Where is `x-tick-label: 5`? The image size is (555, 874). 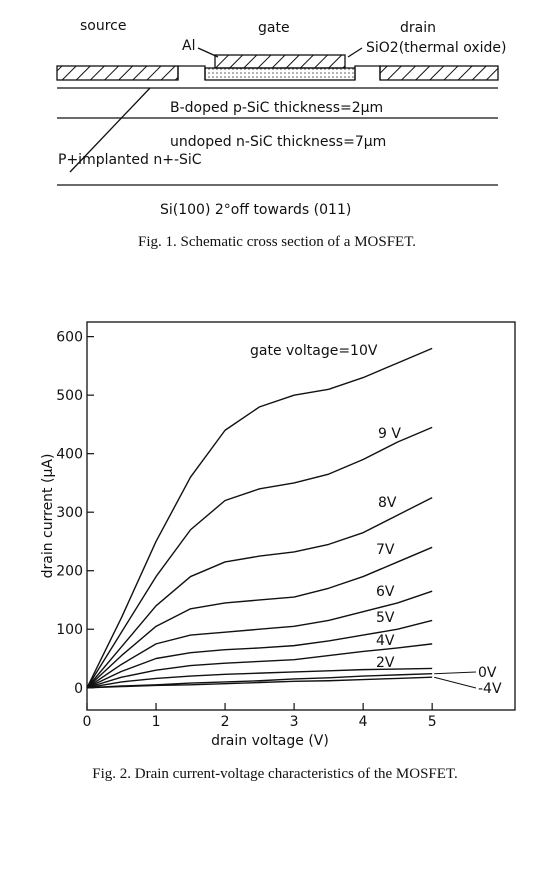
x-tick-label: 5 is located at coordinates (432, 722).